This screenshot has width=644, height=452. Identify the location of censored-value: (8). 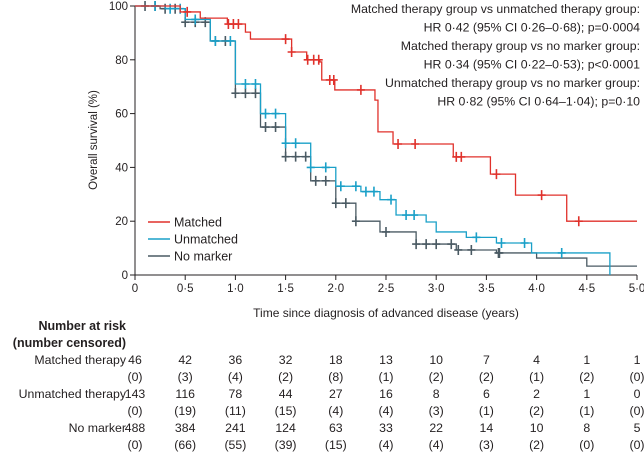
(335, 377).